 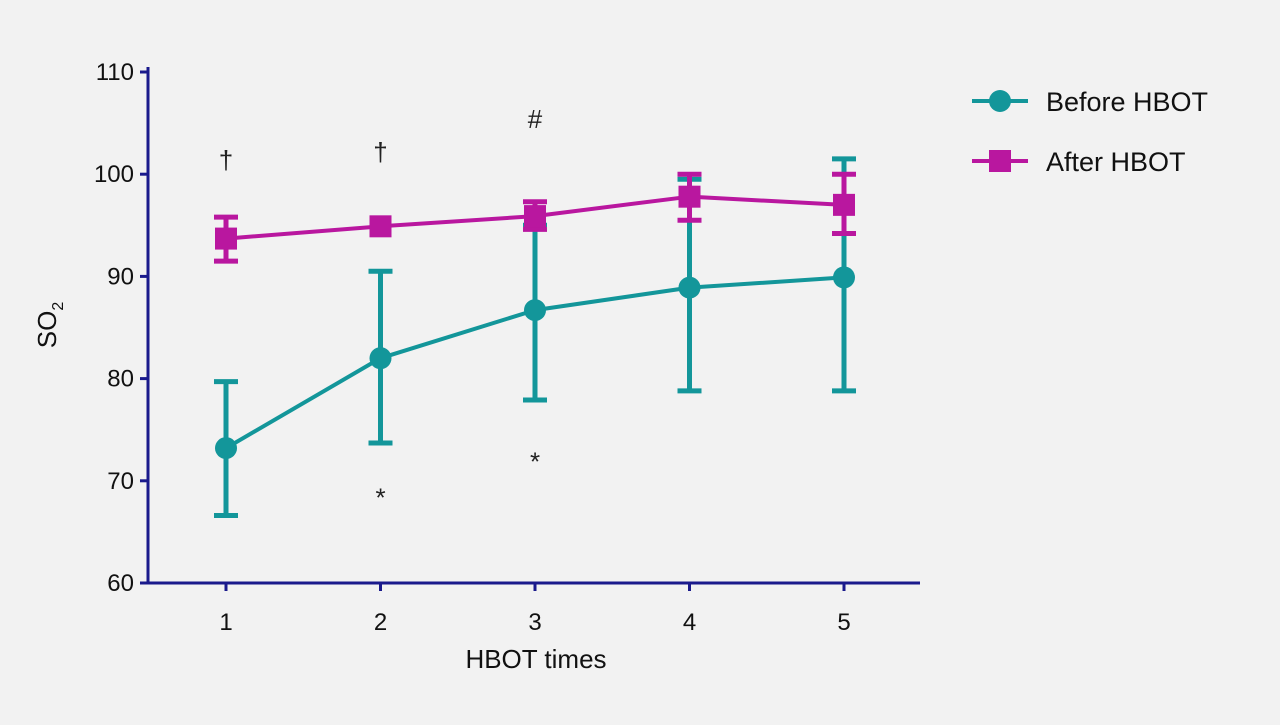 I want to click on y-tick-label: 90, so click(x=120, y=276).